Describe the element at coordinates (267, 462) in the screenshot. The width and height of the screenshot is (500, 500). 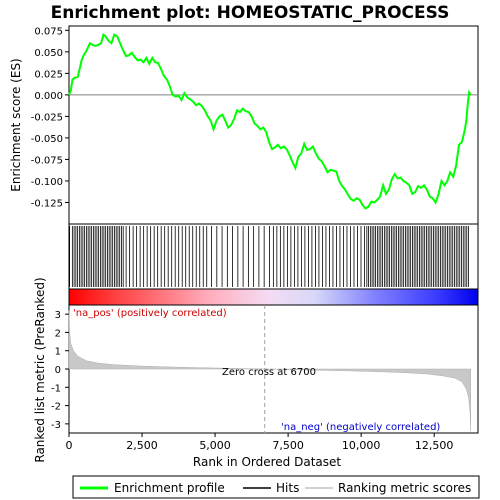
I see `x-axis-label: Rank in Ordered Dataset` at that location.